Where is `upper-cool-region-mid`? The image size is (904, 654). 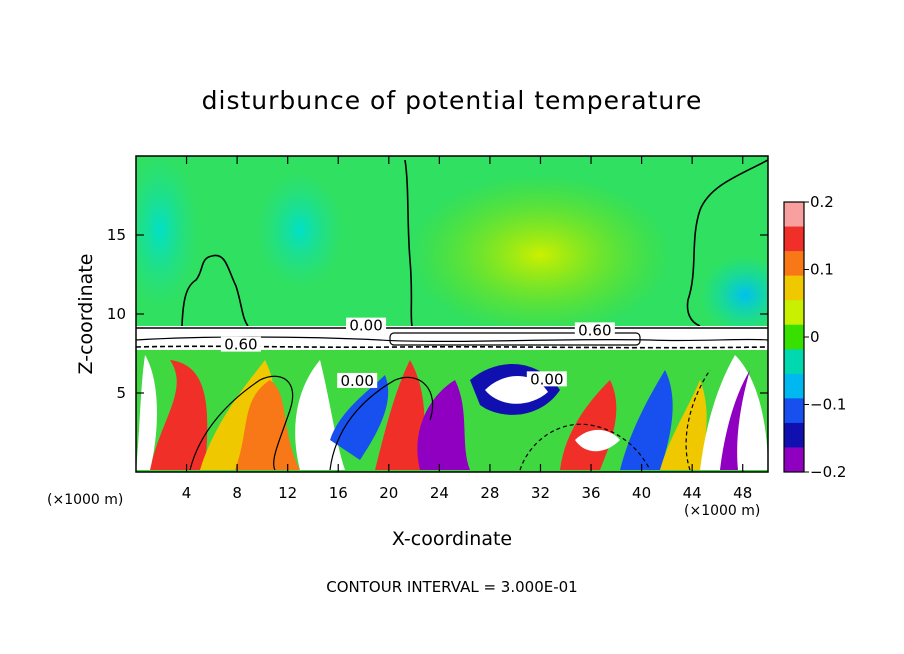
upper-cool-region-mid is located at coordinates (300, 230).